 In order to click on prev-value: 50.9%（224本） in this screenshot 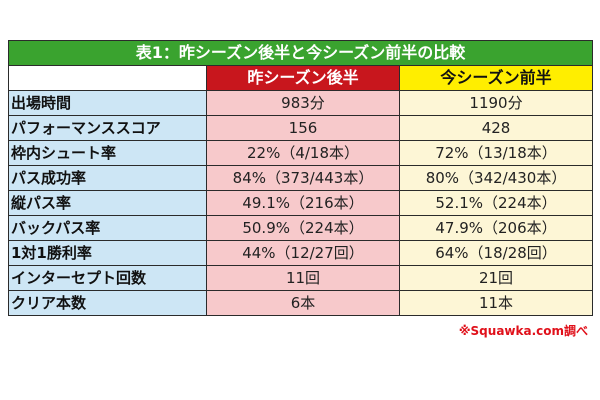, I will do `click(303, 228)`.